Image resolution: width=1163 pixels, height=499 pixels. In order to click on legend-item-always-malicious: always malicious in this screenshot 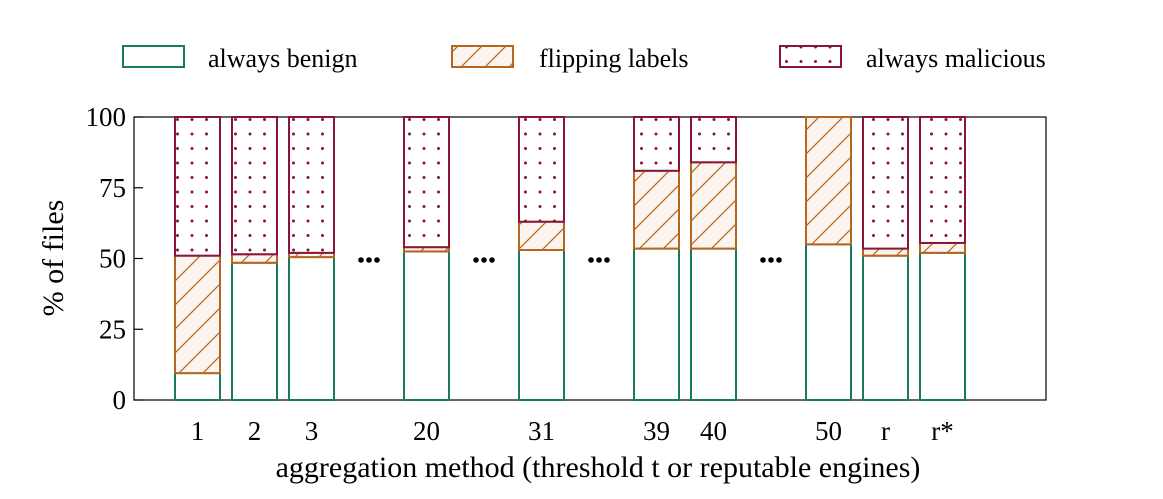, I will do `click(912, 58)`.